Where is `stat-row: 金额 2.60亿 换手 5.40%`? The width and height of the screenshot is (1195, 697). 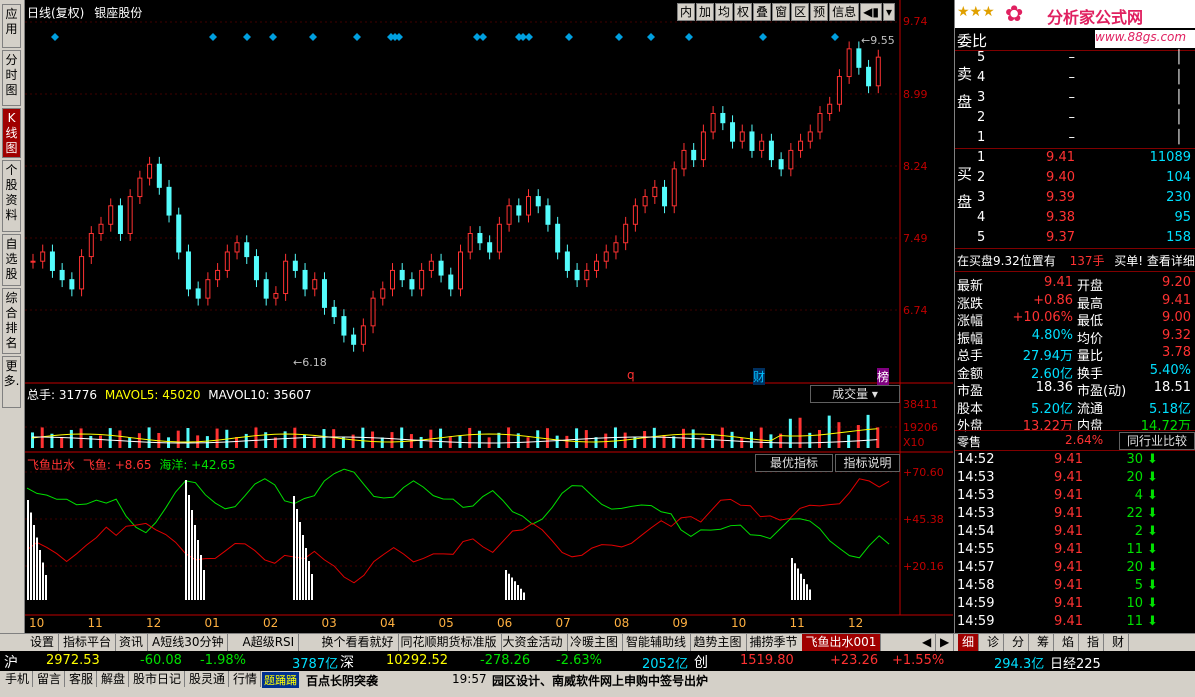
stat-row: 金额 2.60亿 换手 5.40% is located at coordinates (1075, 372).